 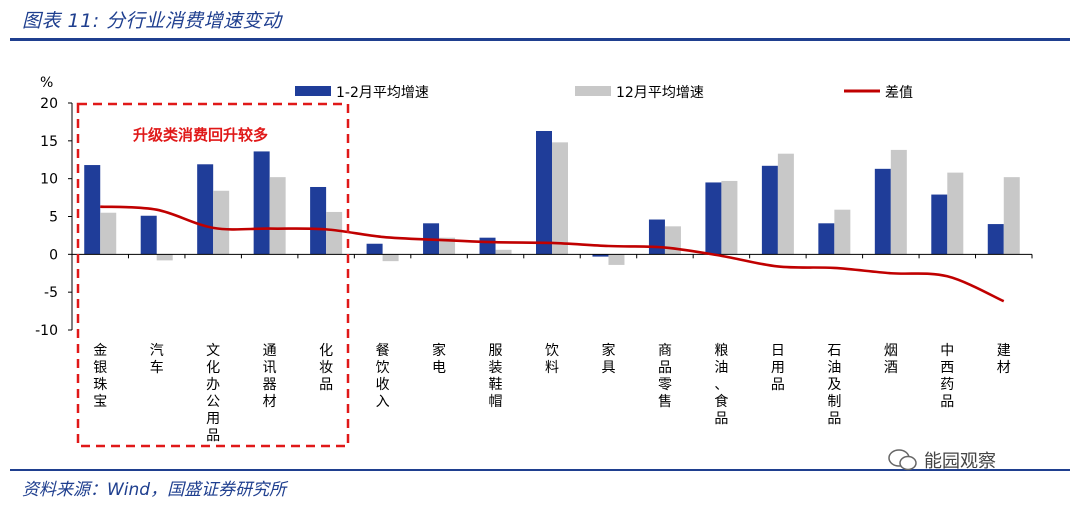 What do you see at coordinates (902, 460) in the screenshot?
I see `wechat-icon` at bounding box center [902, 460].